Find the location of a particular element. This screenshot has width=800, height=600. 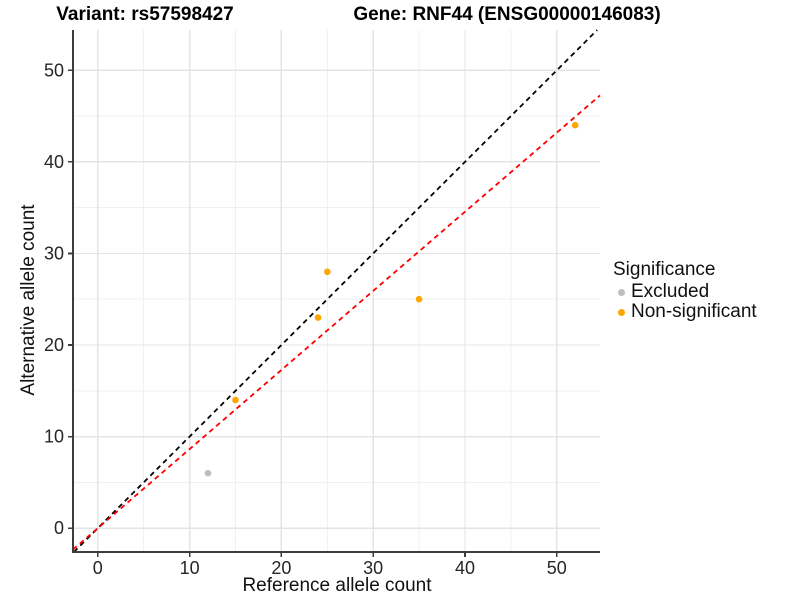

legend: Significance Excluded Non-significant is located at coordinates (685, 290).